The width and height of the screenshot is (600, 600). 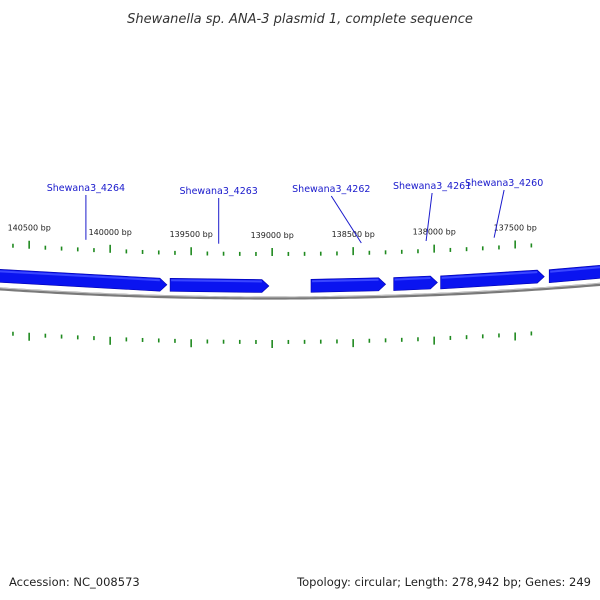 What do you see at coordinates (300, 278) in the screenshot?
I see `gene-track` at bounding box center [300, 278].